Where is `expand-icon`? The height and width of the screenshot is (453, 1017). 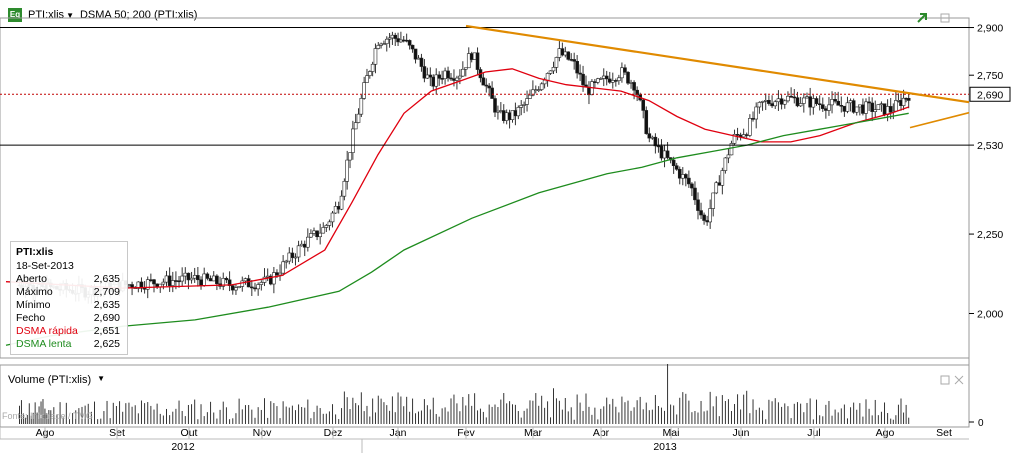 expand-icon is located at coordinates (922, 18).